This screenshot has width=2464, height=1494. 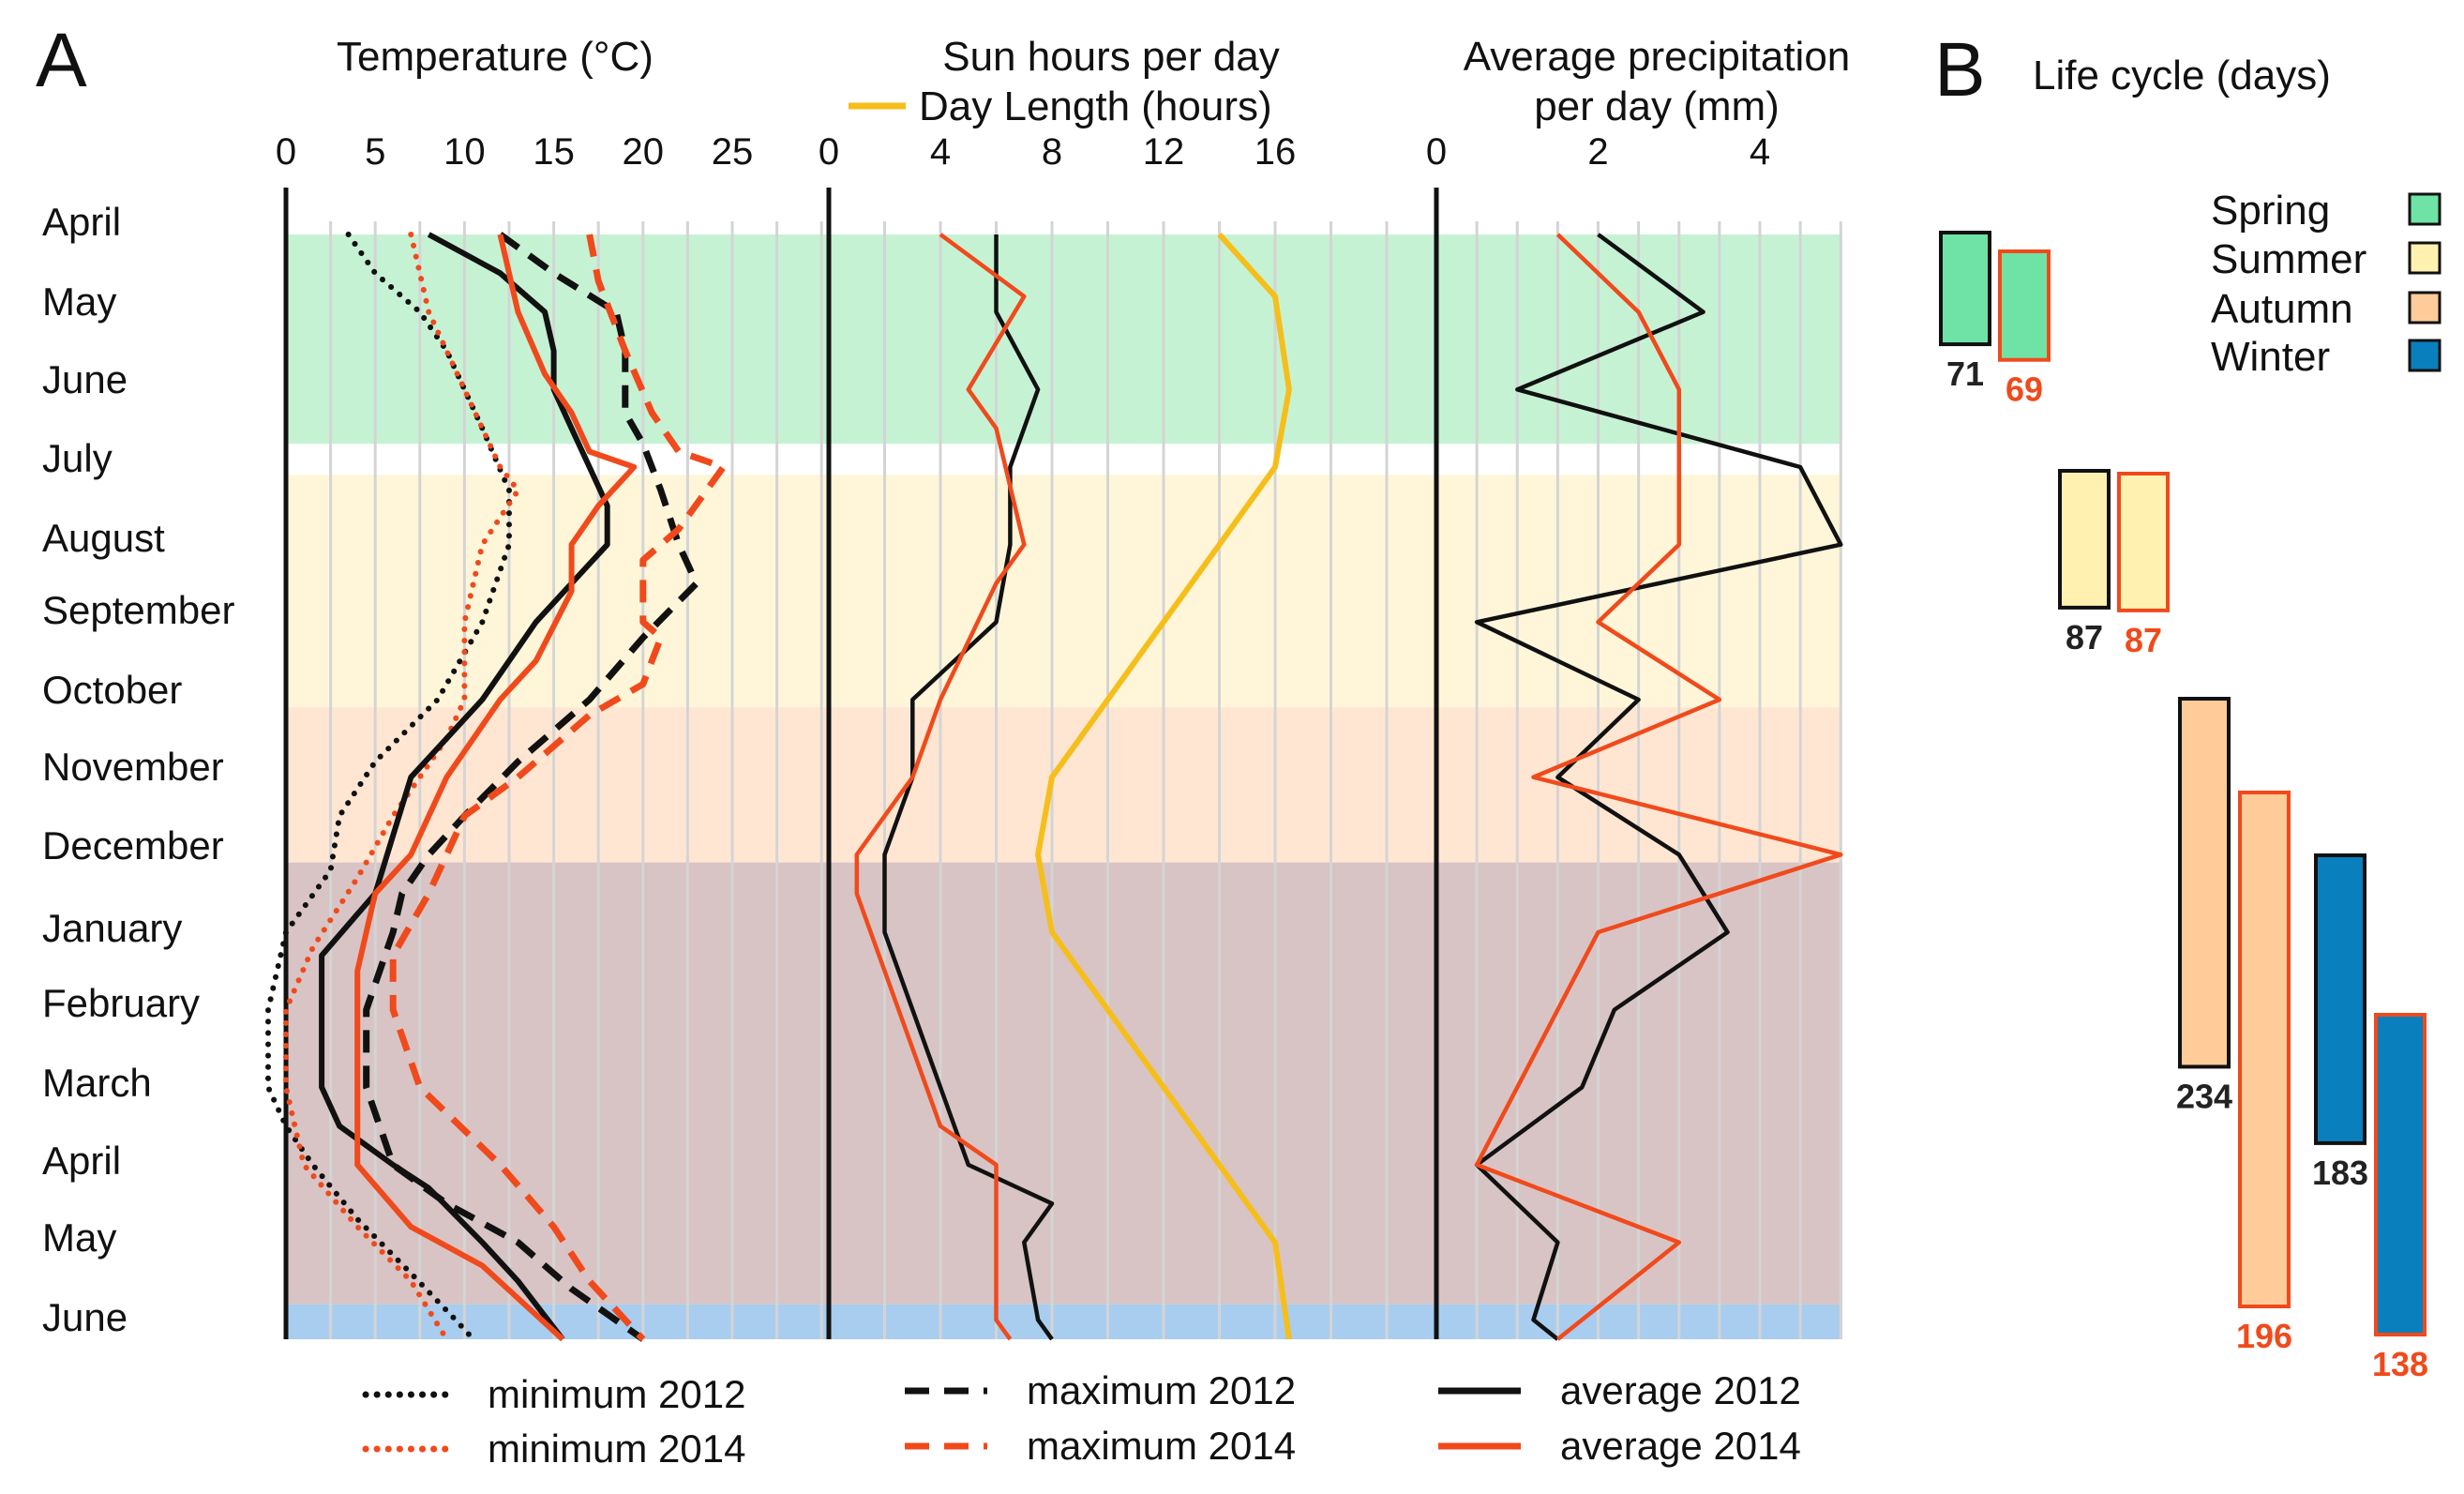 What do you see at coordinates (2084, 539) in the screenshot?
I see `bar-2012-summer` at bounding box center [2084, 539].